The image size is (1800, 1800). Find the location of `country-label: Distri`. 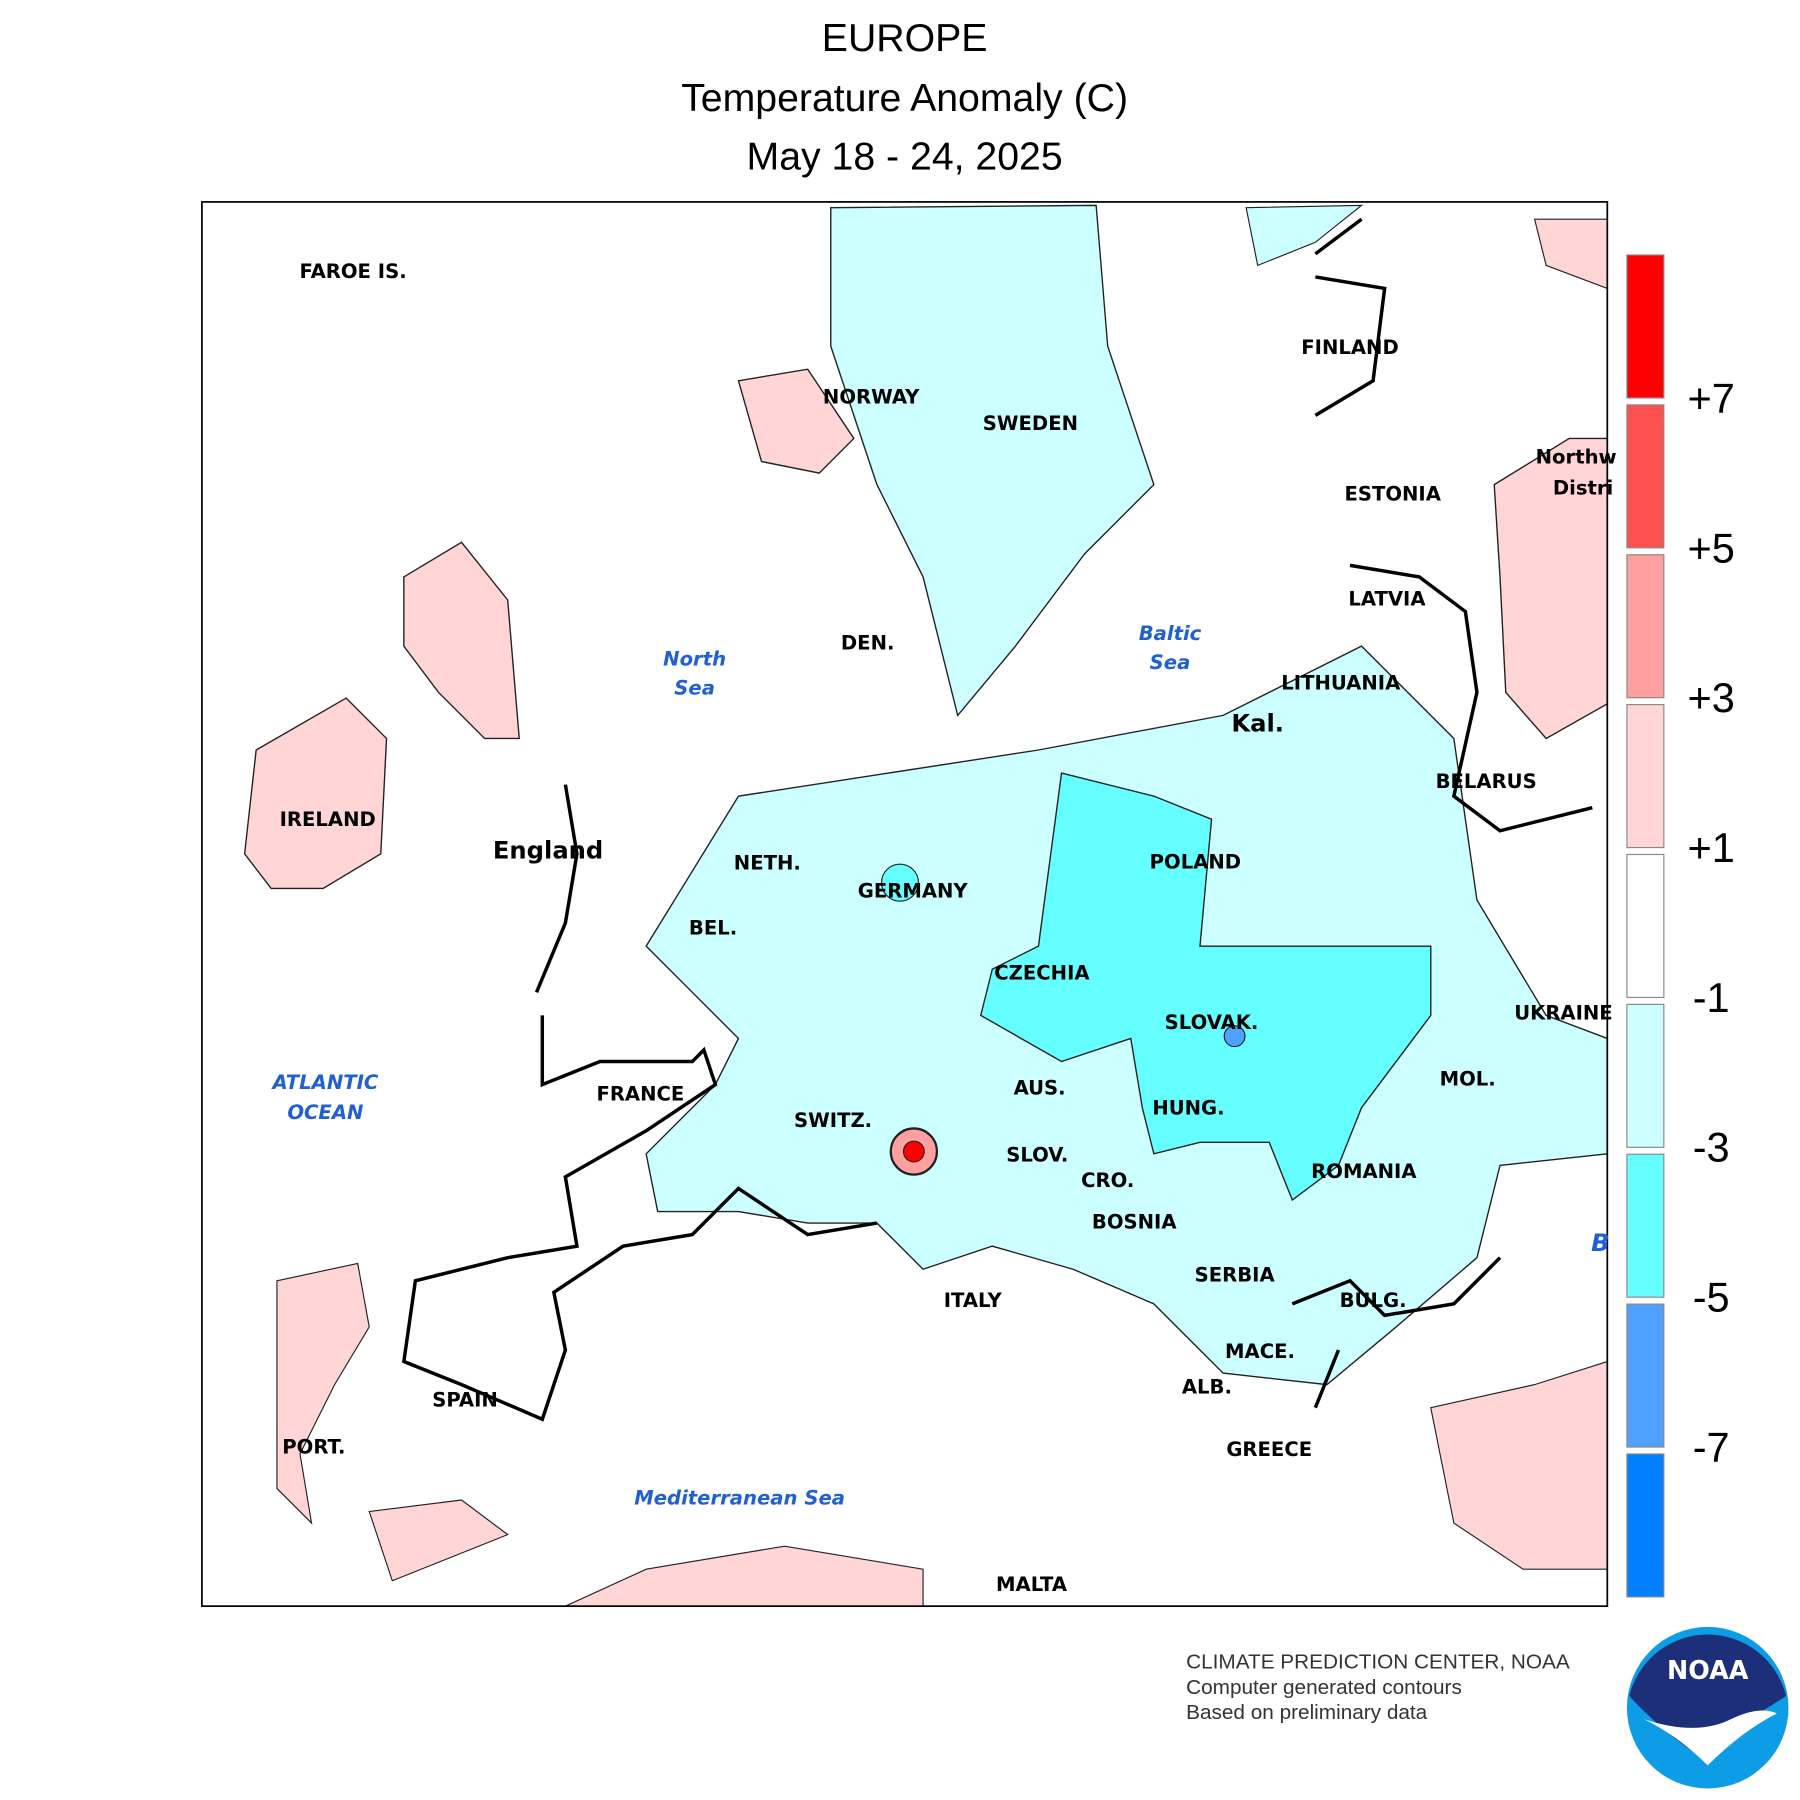

country-label: Distri is located at coordinates (1583, 488).